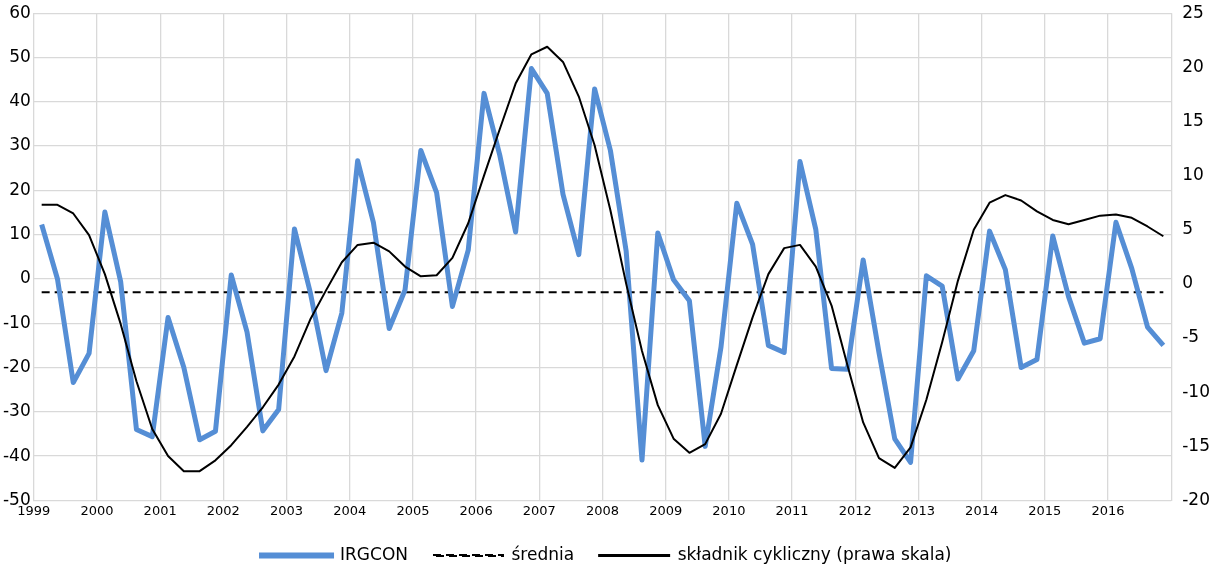 This screenshot has height=574, width=1223. I want to click on y2-tick-label: -15, so click(1196, 444).